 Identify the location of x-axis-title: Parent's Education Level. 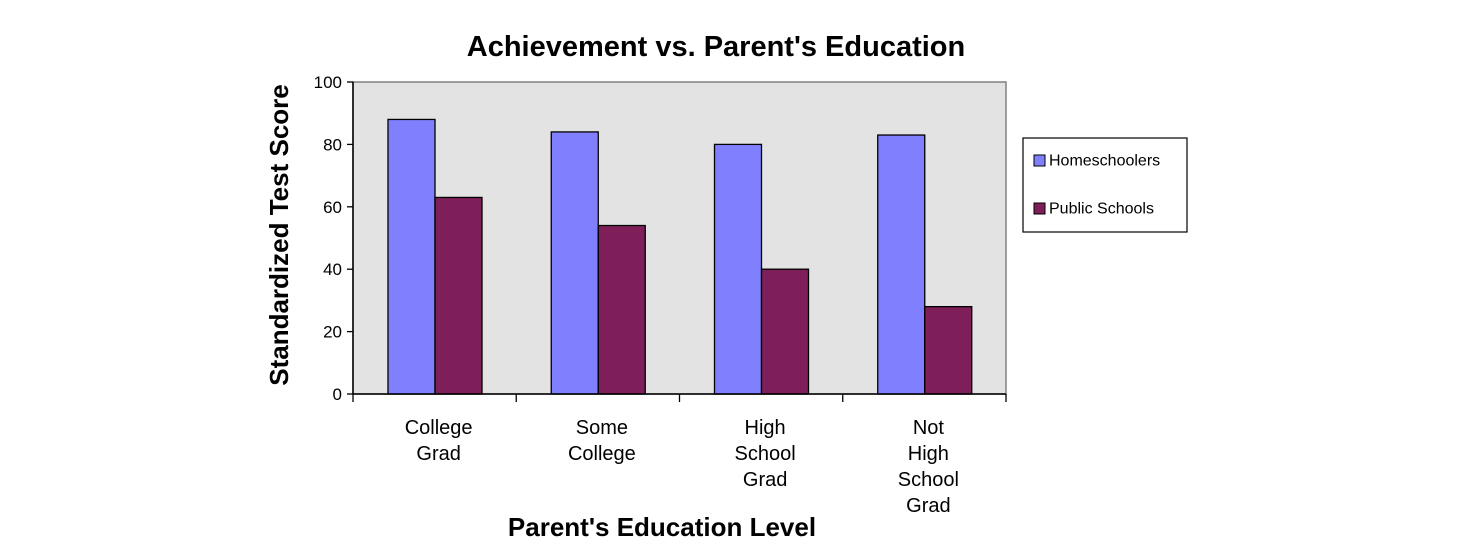
(662, 527).